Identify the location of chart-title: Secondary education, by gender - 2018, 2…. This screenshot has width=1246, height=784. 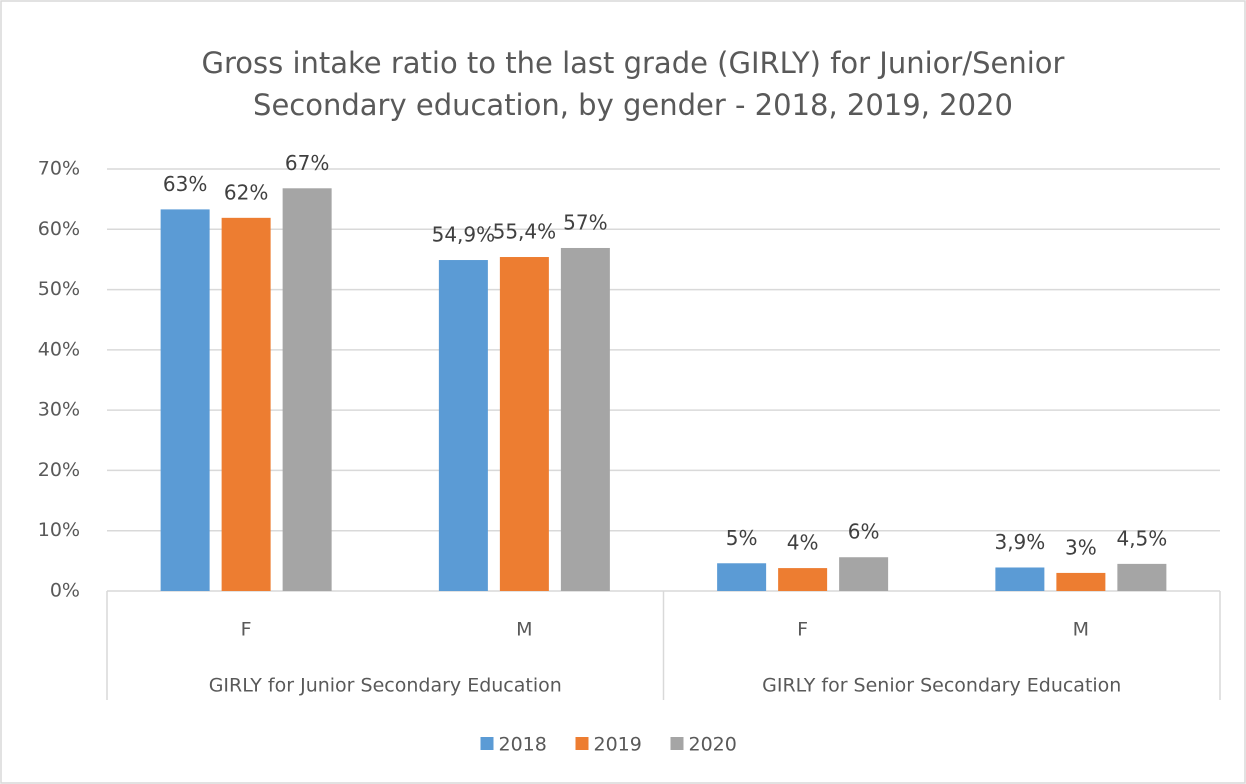
(633, 105).